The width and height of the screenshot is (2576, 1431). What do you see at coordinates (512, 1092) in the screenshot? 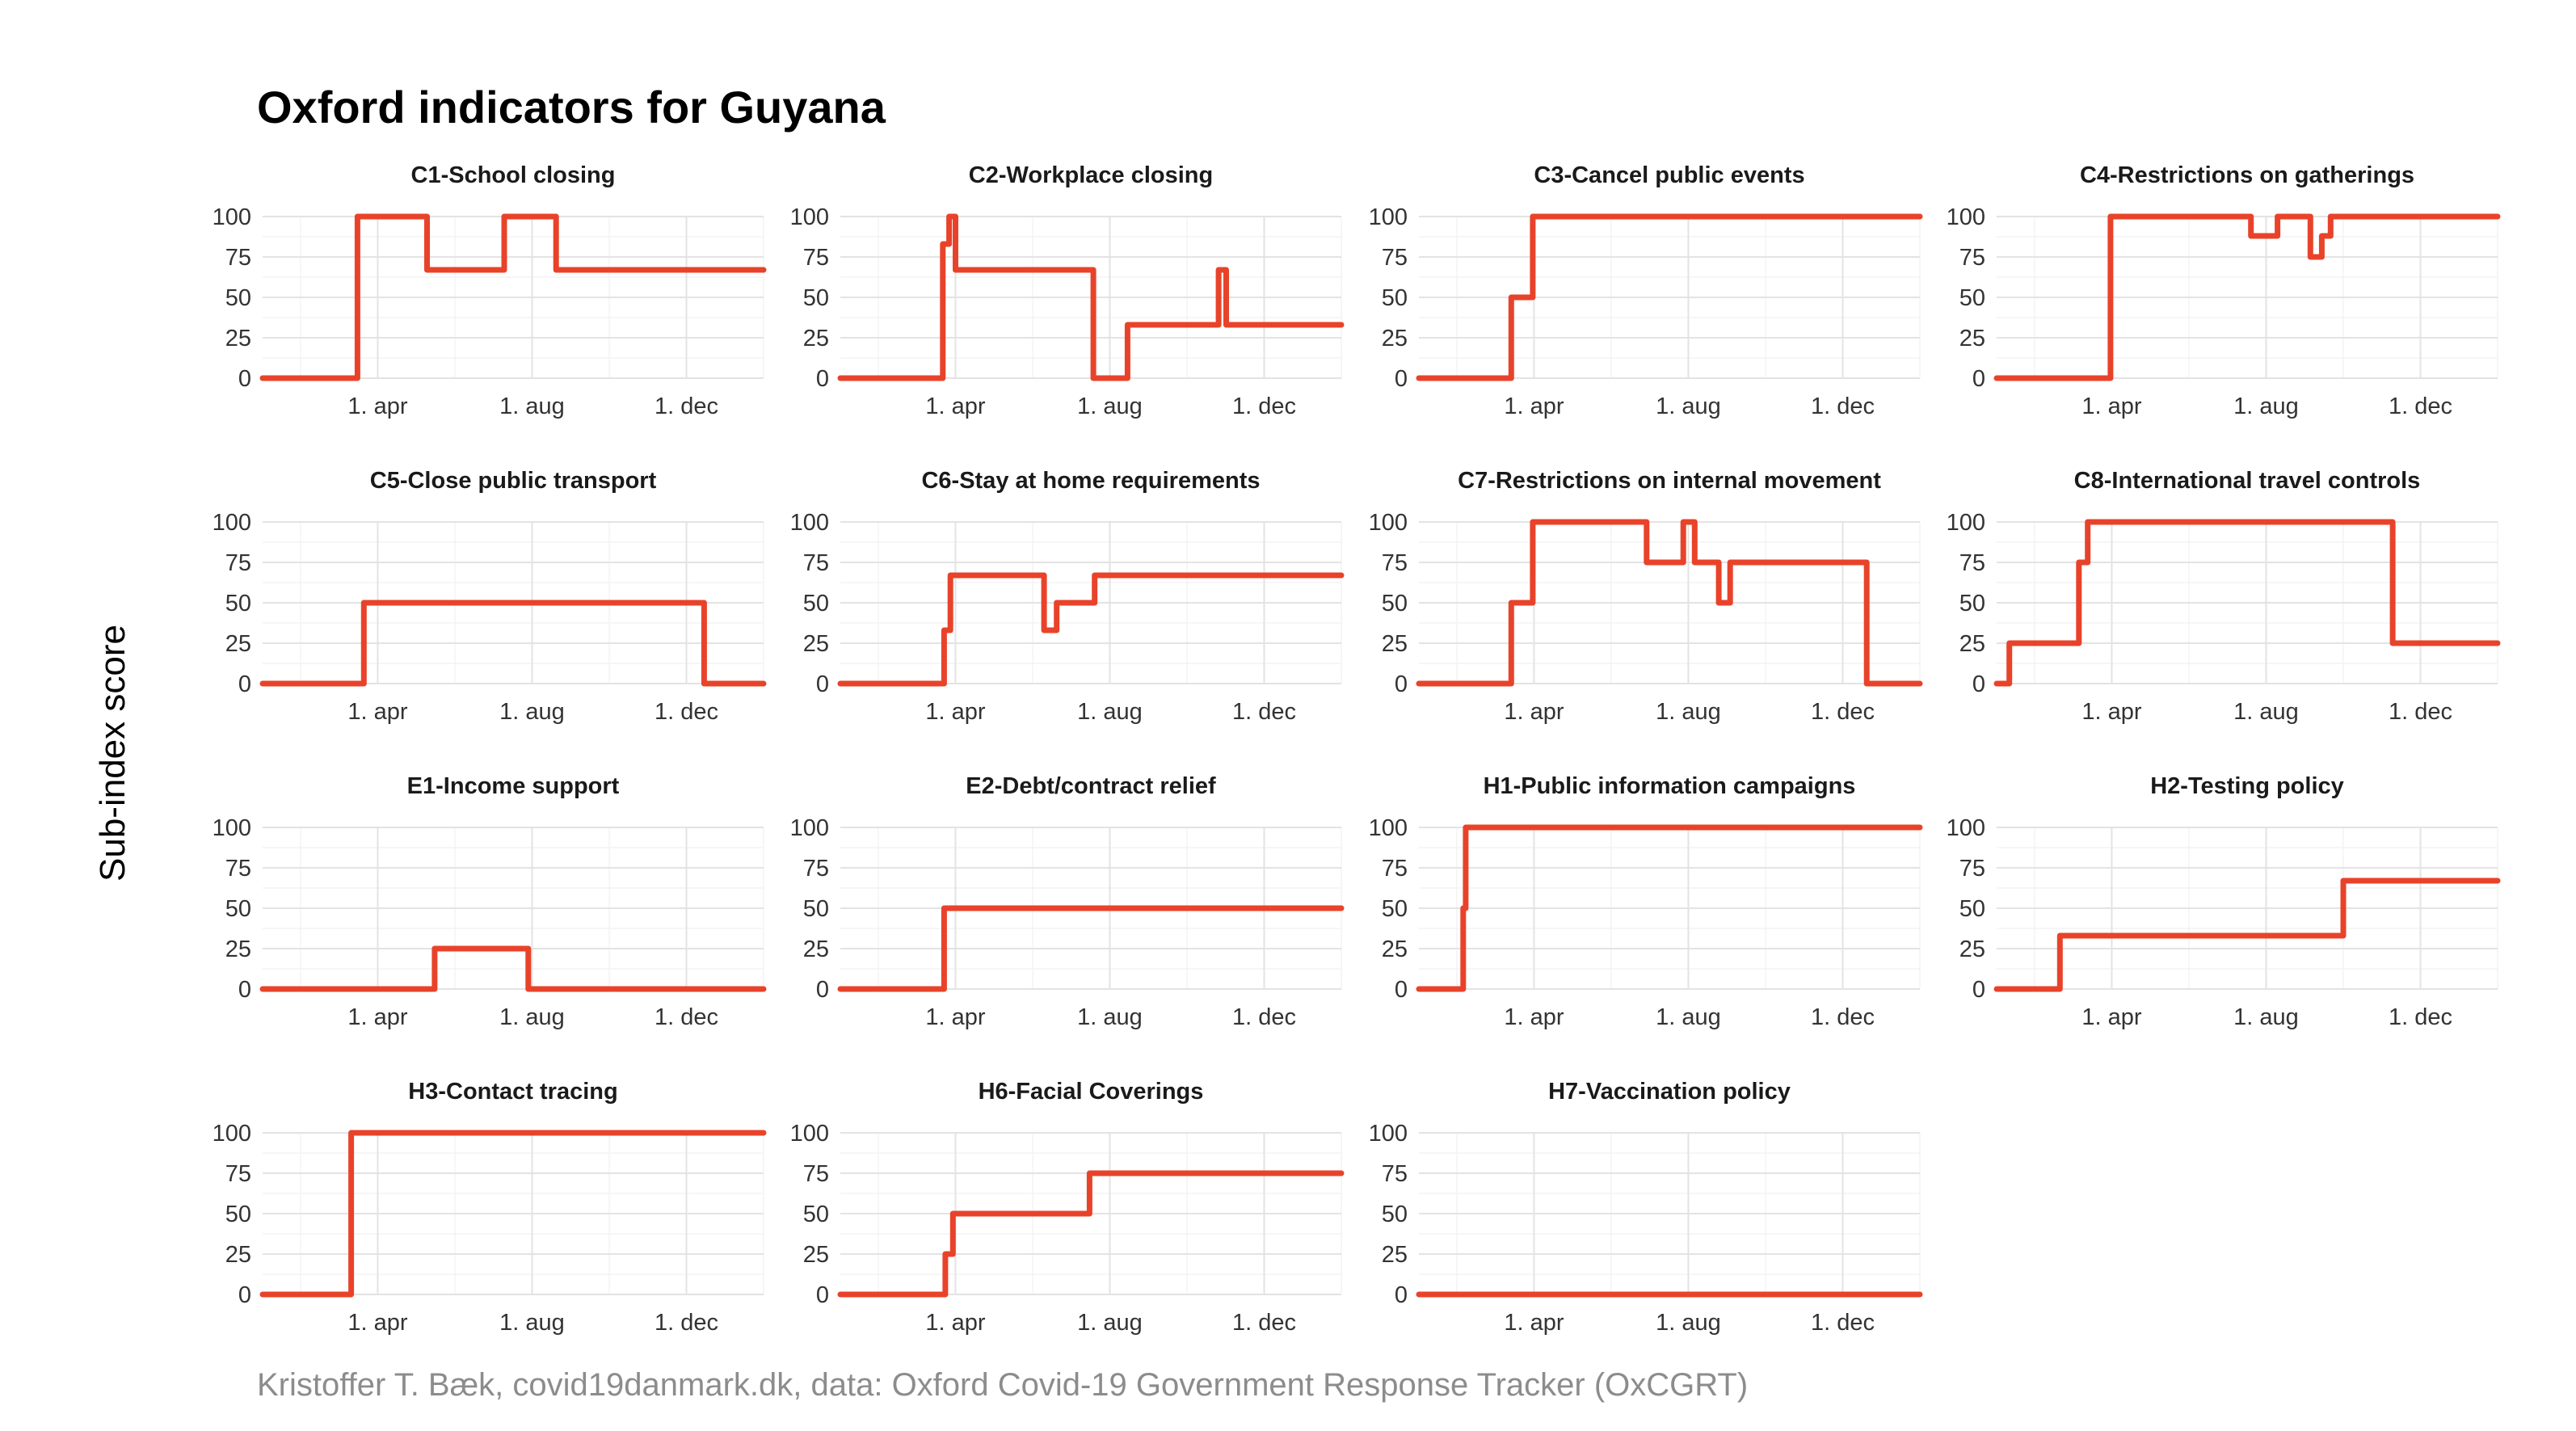
I see `panel-title: H3-Contact tracing` at bounding box center [512, 1092].